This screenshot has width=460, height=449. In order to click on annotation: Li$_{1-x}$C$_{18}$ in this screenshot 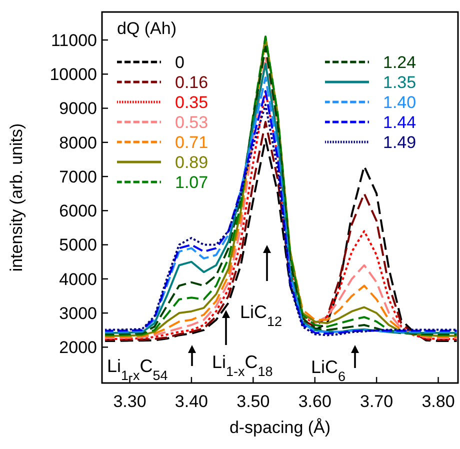, I will do `click(242, 365)`.